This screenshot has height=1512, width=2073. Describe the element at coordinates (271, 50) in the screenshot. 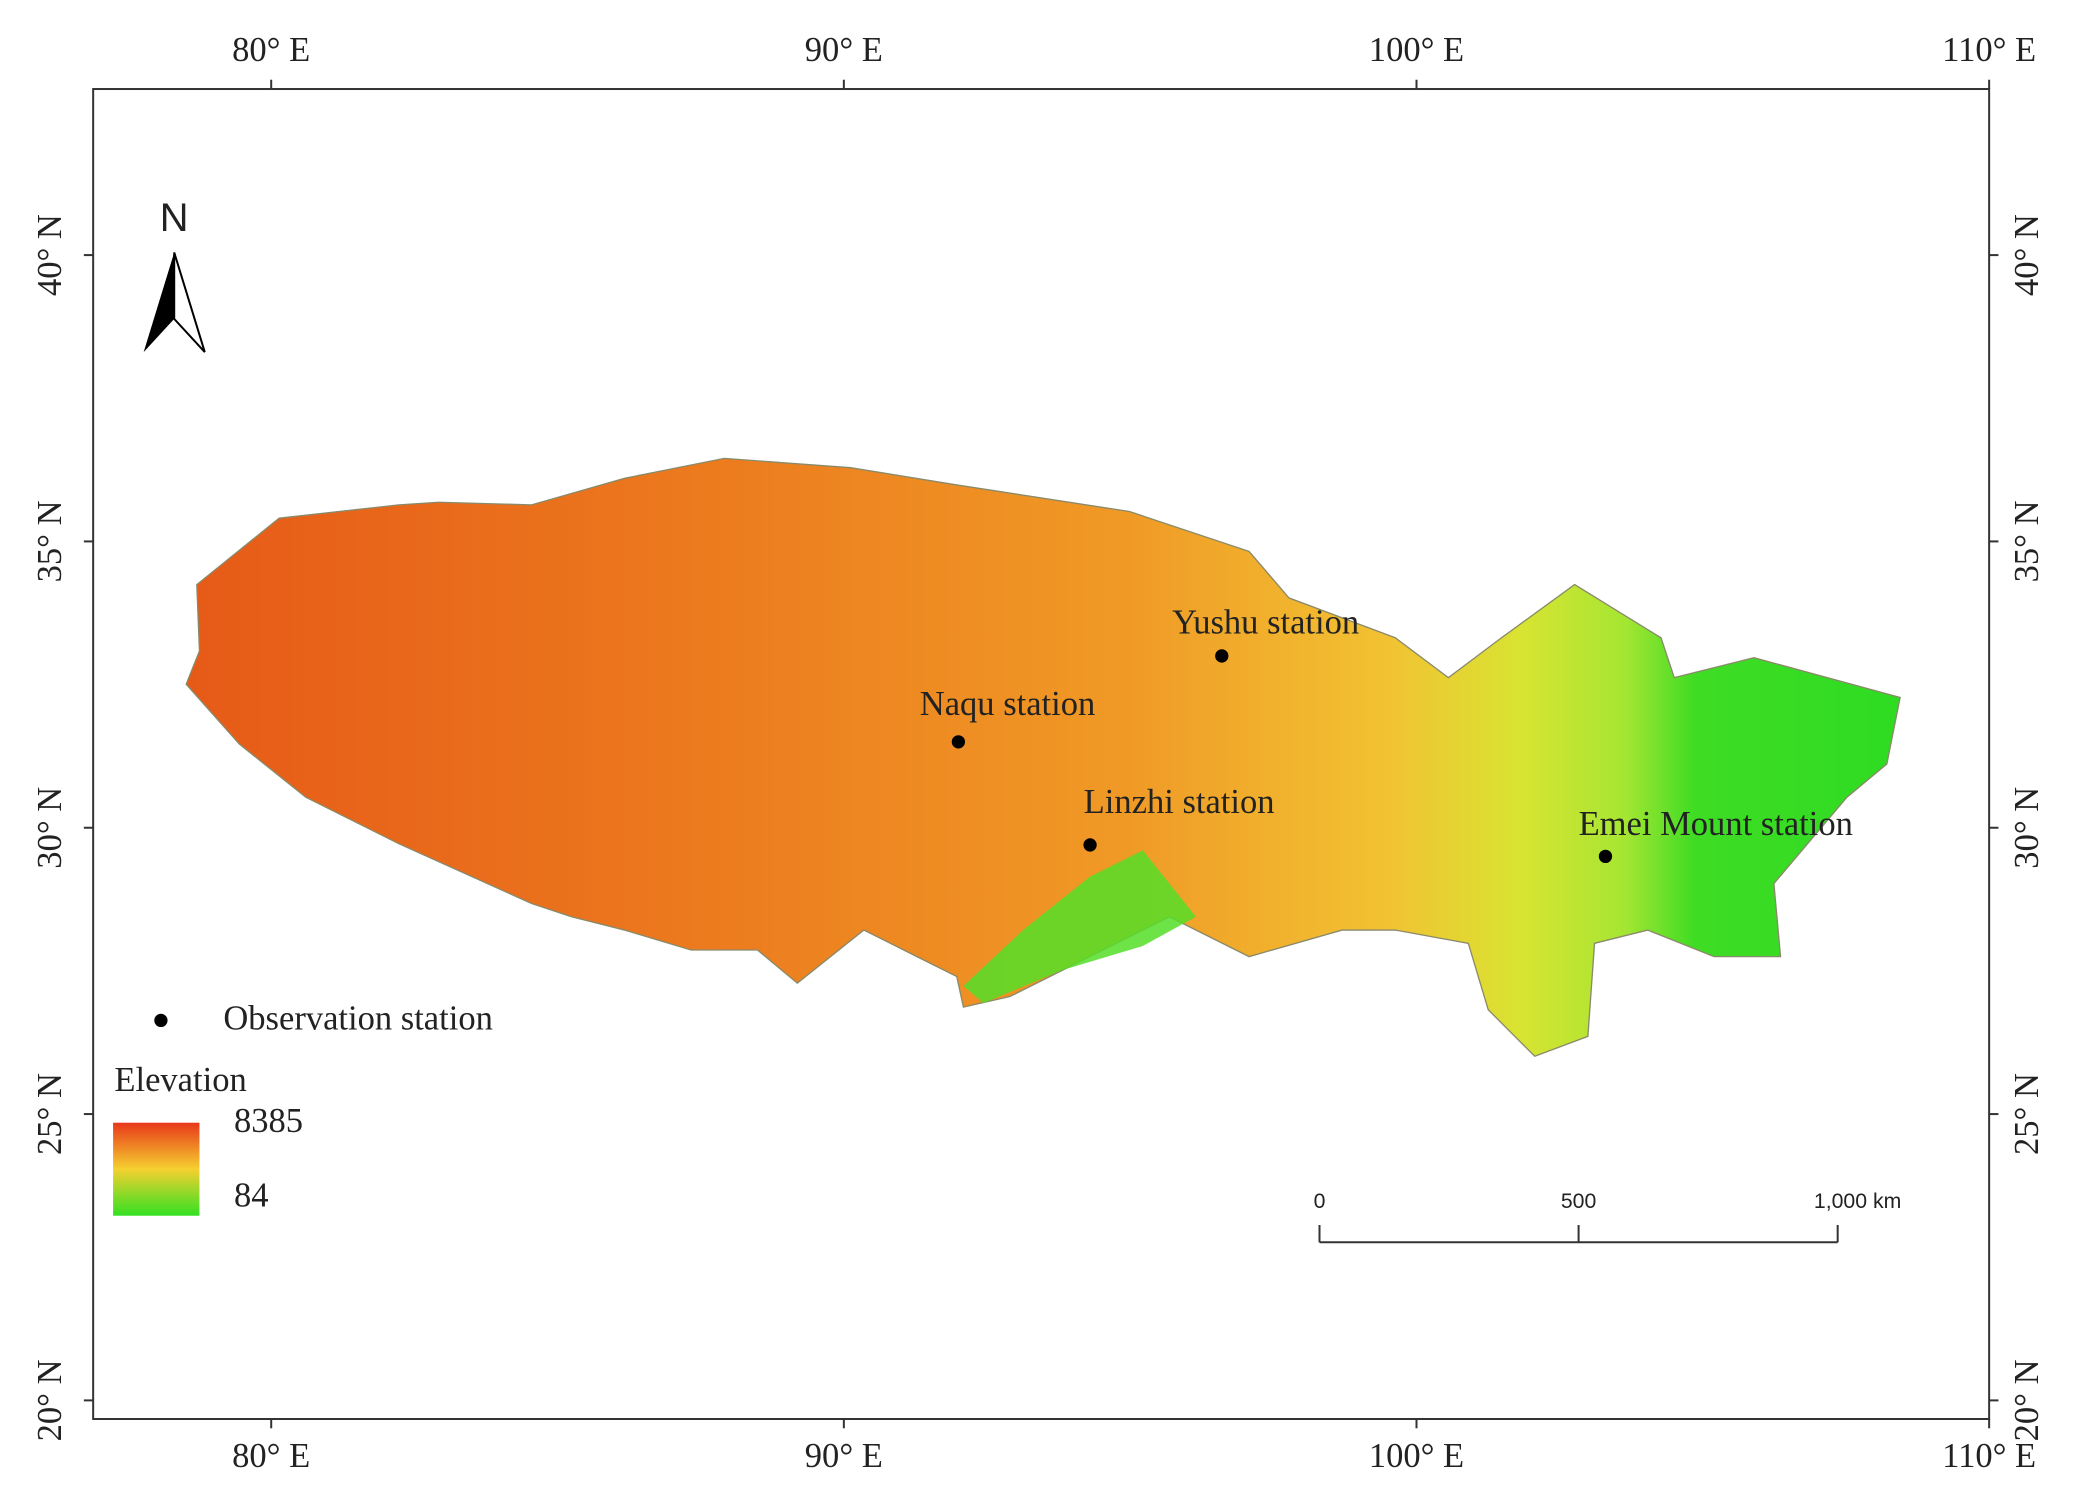

I see `x-tick-label-top: 80° E` at that location.